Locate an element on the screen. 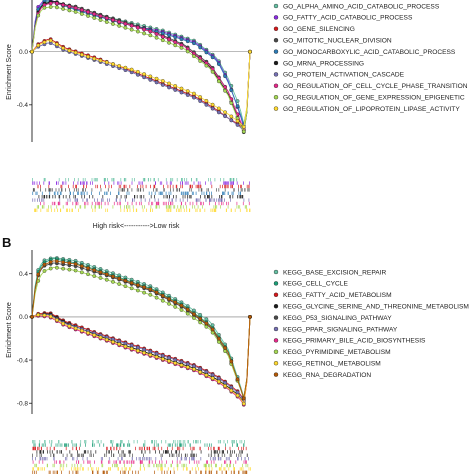  legend-item: KEGG_PRIMARY_BILE_ACID_BIOSYNTHESIS is located at coordinates (349, 341).